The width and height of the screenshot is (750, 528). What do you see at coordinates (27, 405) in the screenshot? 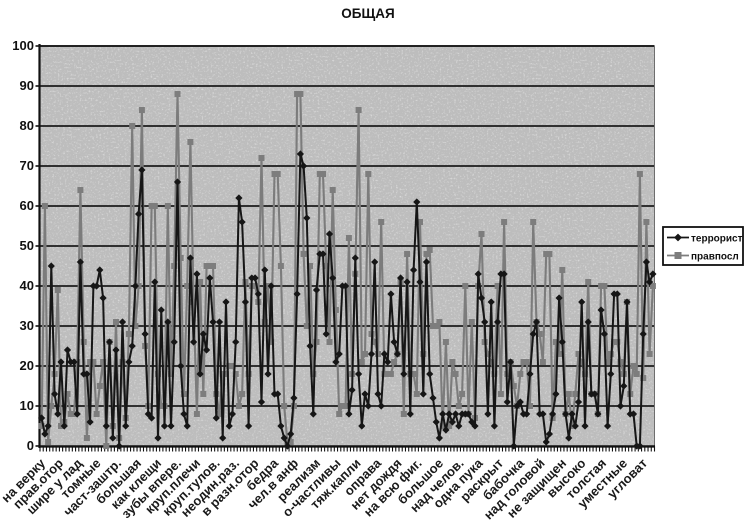
I see `svg-text: 10` at bounding box center [27, 405].